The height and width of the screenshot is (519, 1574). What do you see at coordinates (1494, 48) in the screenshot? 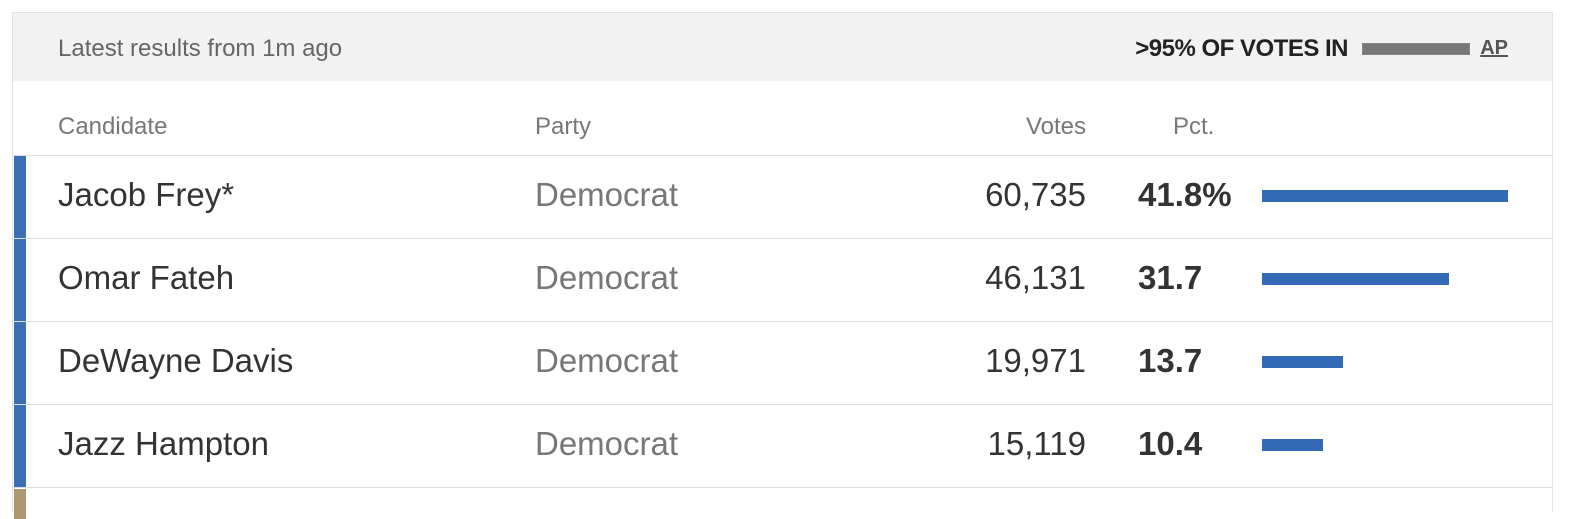
I see `source-link: AP` at bounding box center [1494, 48].